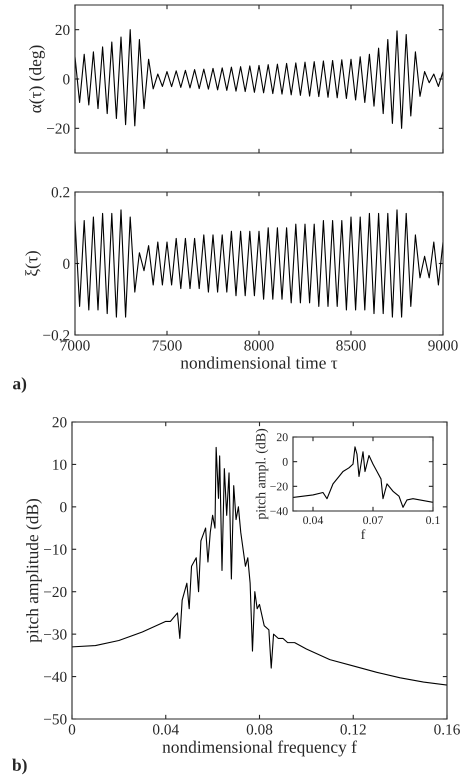  I want to click on x-tick-label: 7500, so click(167, 345).